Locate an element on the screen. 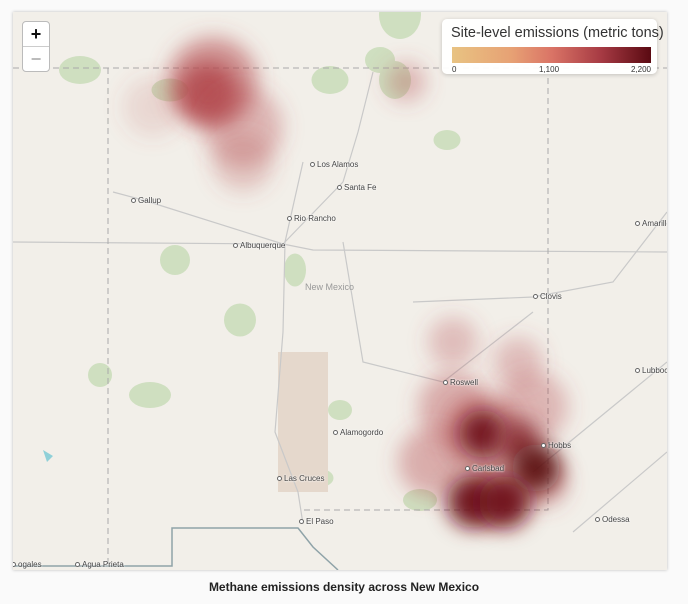  city-label: Lubbock is located at coordinates (651, 370).